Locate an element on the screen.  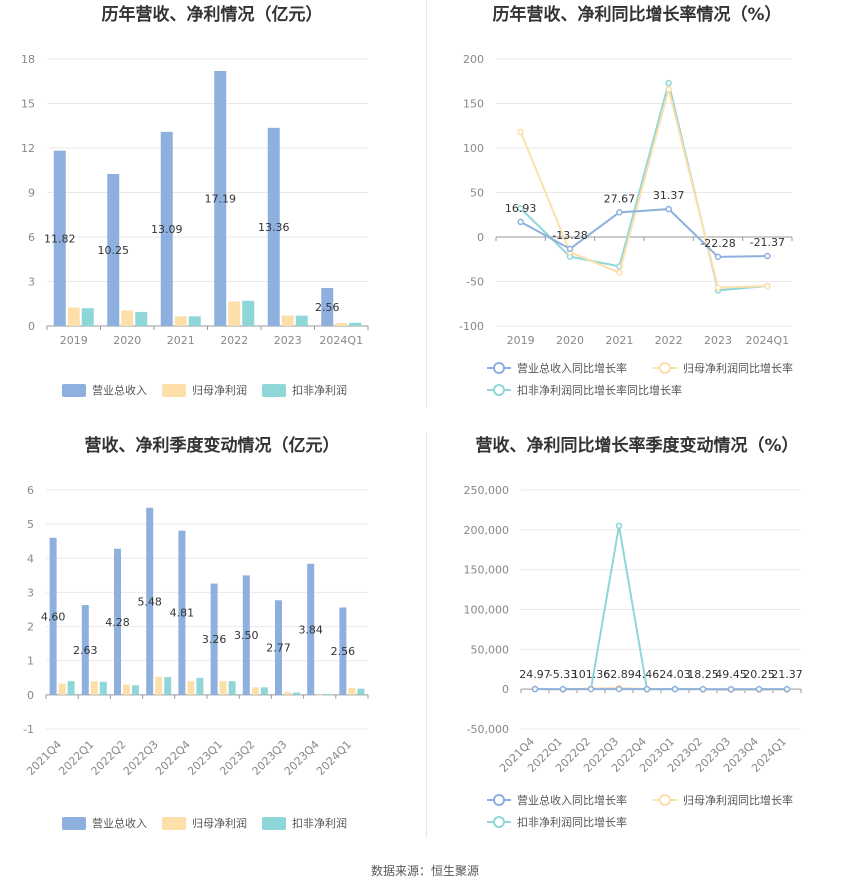
revenue-growth-data-label: 21.37 is located at coordinates (787, 674).